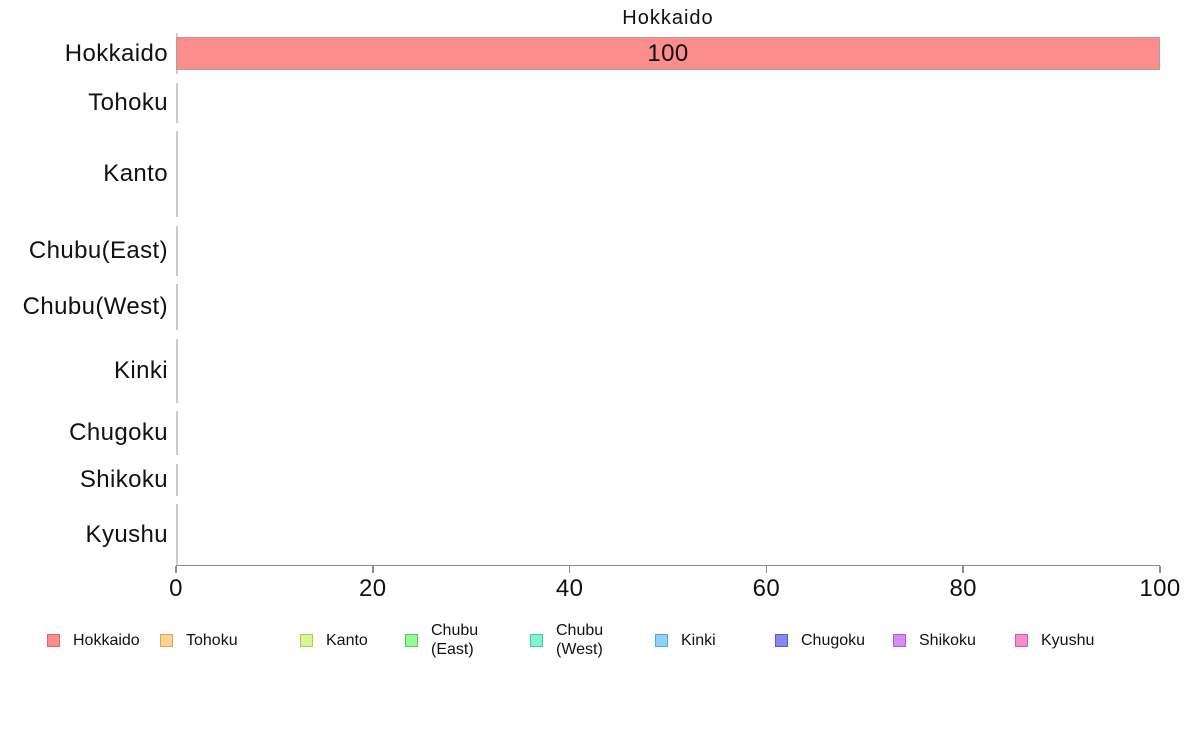  Describe the element at coordinates (53, 640) in the screenshot. I see `legend-swatch-hokkaido` at that location.